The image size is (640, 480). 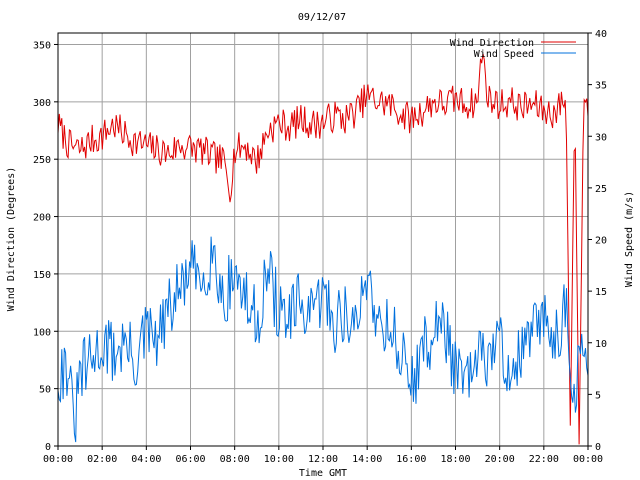 What do you see at coordinates (42, 160) in the screenshot?
I see `y-left-tick-label: 250` at bounding box center [42, 160].